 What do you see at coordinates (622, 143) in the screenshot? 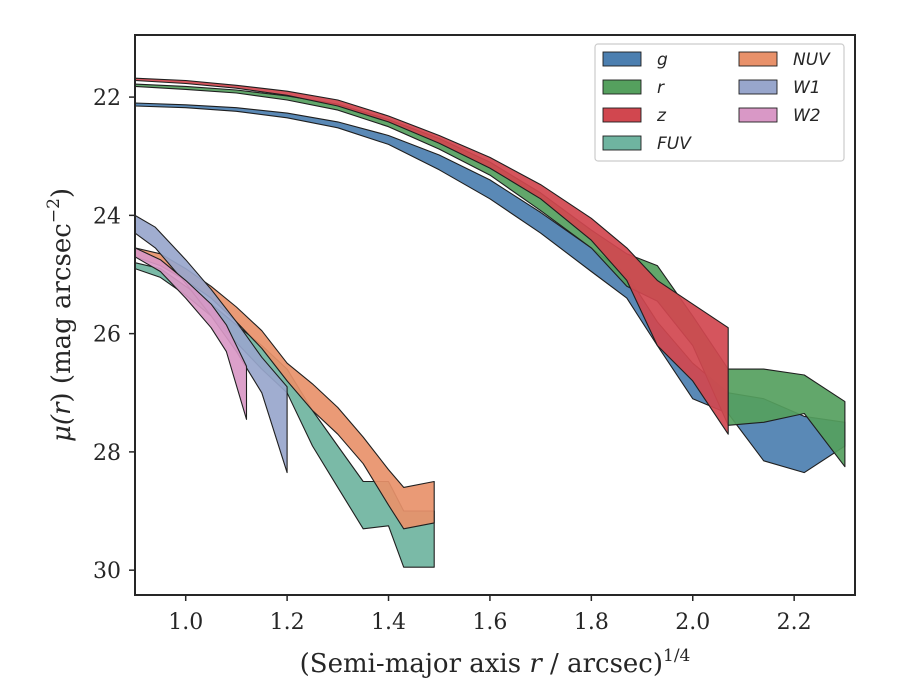
I see `legend-swatch-fuv` at bounding box center [622, 143].